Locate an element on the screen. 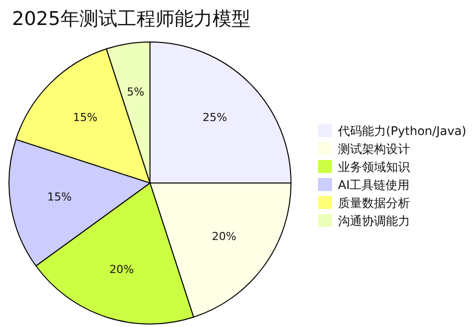 The width and height of the screenshot is (474, 327). legend-label: 代码能力(Python/Java) is located at coordinates (401, 131).